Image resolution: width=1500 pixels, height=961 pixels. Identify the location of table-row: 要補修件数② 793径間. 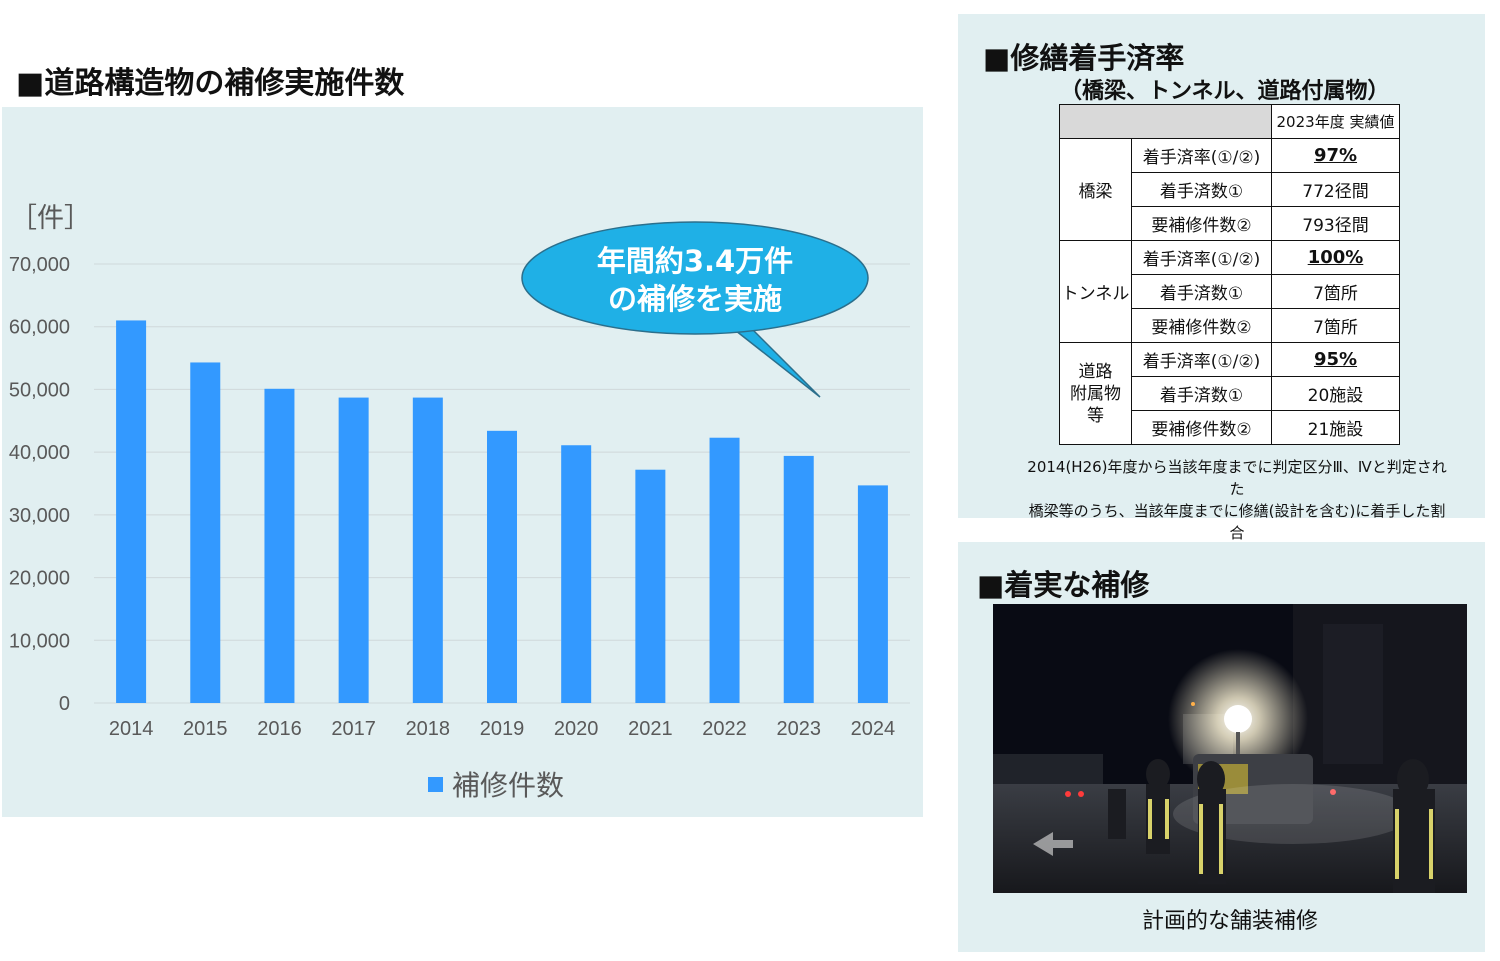
(1230, 223).